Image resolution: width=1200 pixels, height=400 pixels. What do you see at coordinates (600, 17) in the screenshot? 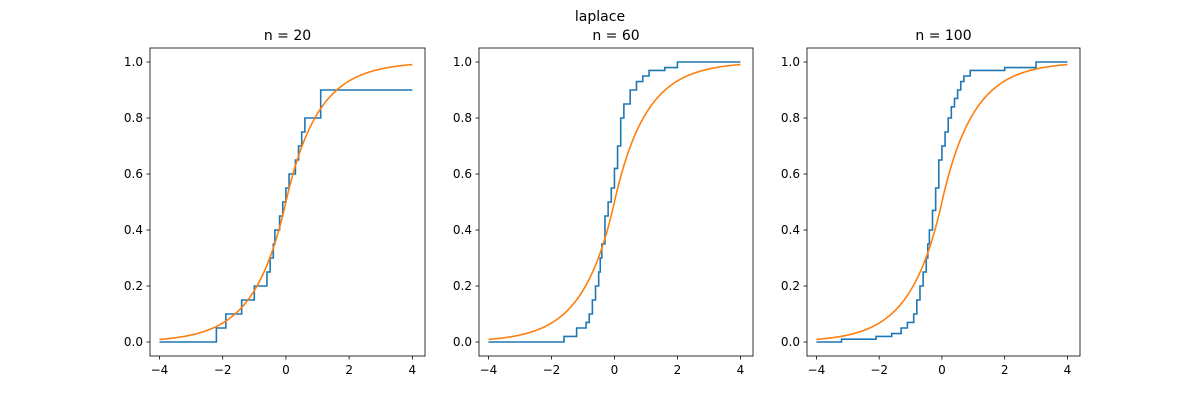
I see `figure-suptitle: laplace` at bounding box center [600, 17].